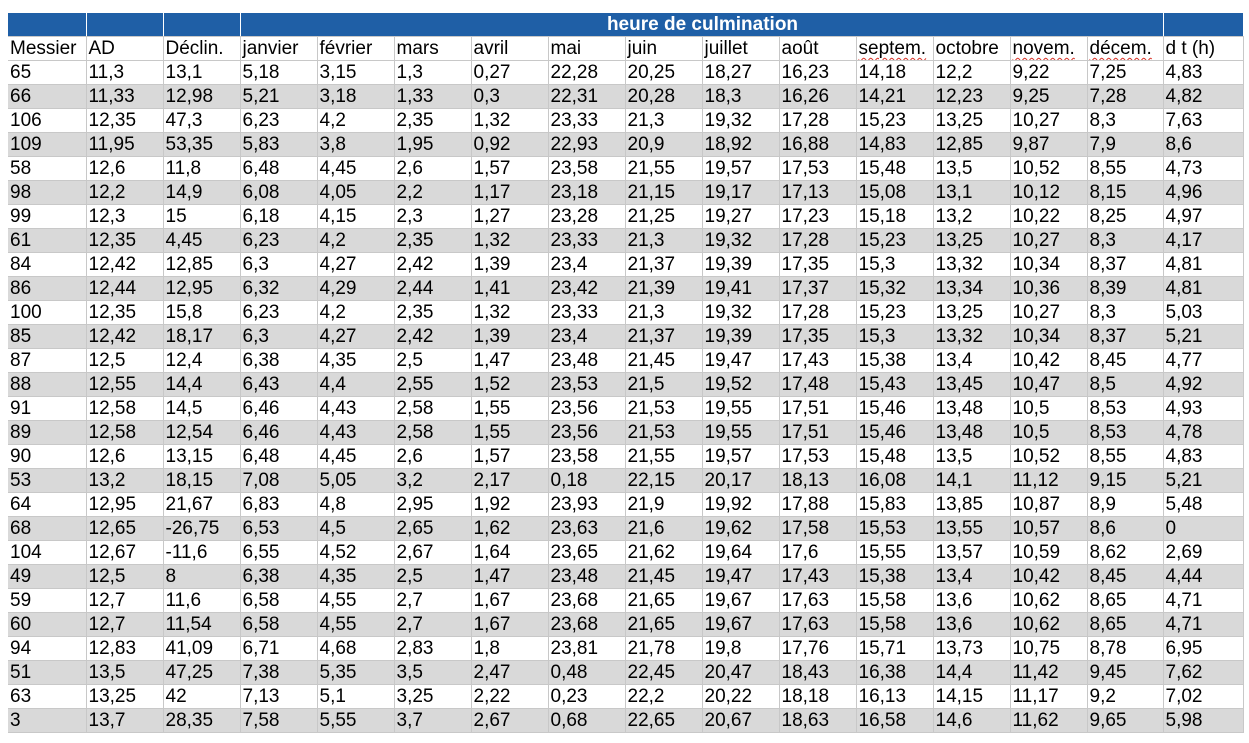 This screenshot has height=743, width=1249. I want to click on table-cell: 1,32, so click(510, 120).